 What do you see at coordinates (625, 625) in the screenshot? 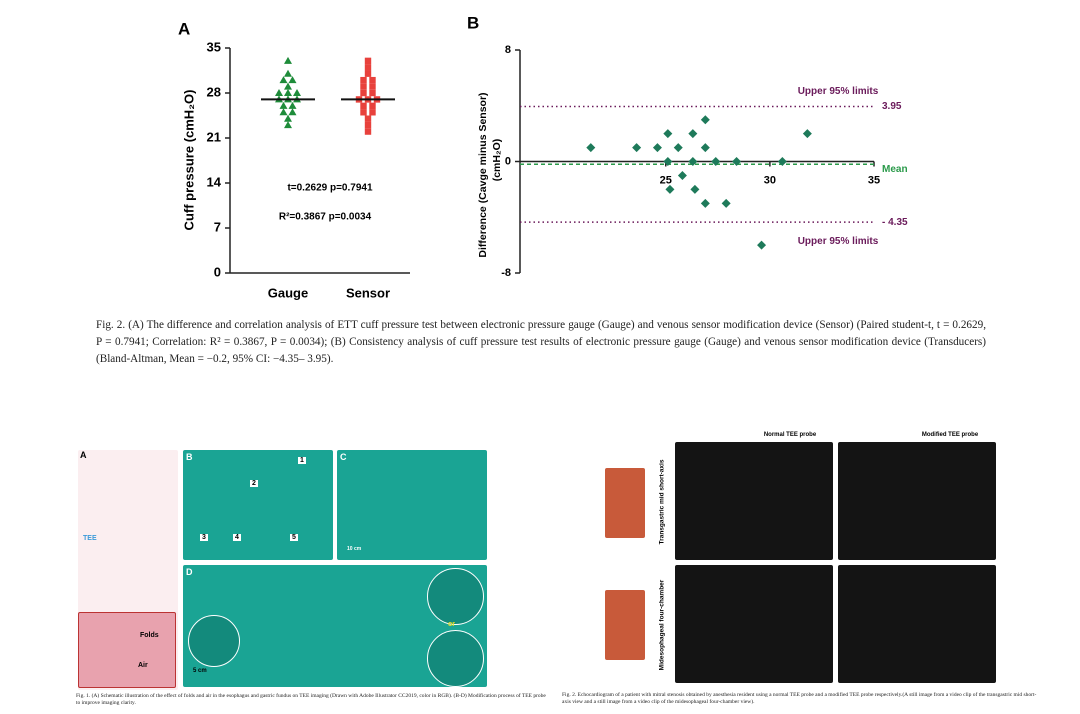
I see `heart-icon` at bounding box center [625, 625].